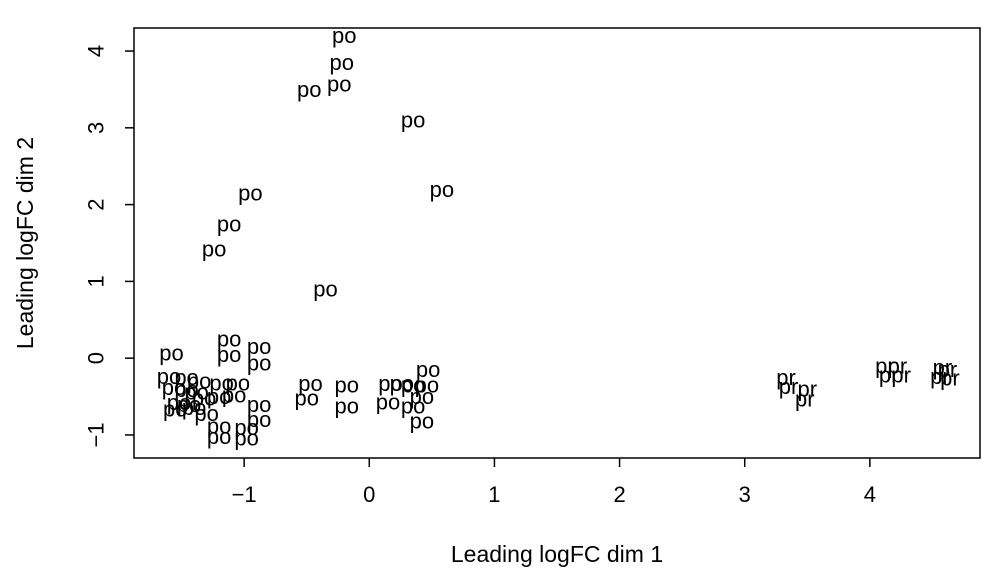 This screenshot has height=585, width=1000. What do you see at coordinates (96, 51) in the screenshot?
I see `y-tick-label: 4` at bounding box center [96, 51].